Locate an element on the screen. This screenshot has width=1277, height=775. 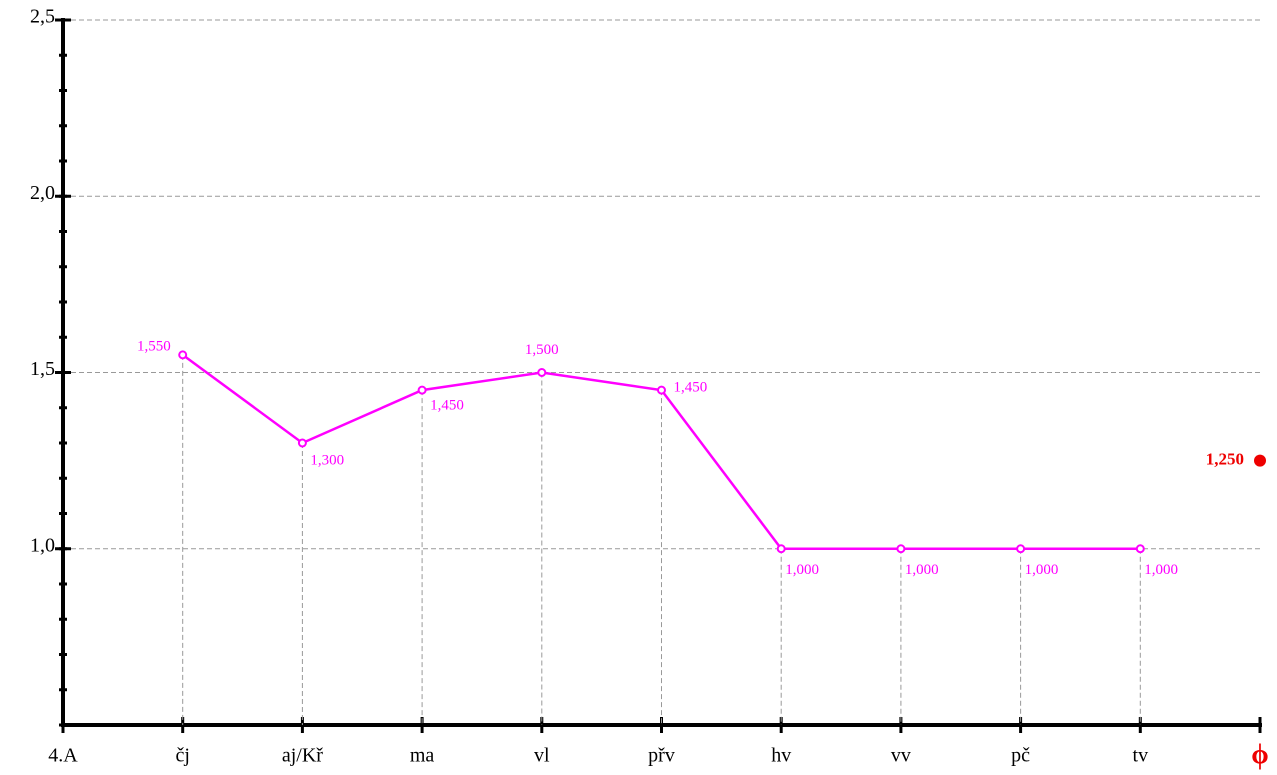
x-tick-label: přv is located at coordinates (661, 756).